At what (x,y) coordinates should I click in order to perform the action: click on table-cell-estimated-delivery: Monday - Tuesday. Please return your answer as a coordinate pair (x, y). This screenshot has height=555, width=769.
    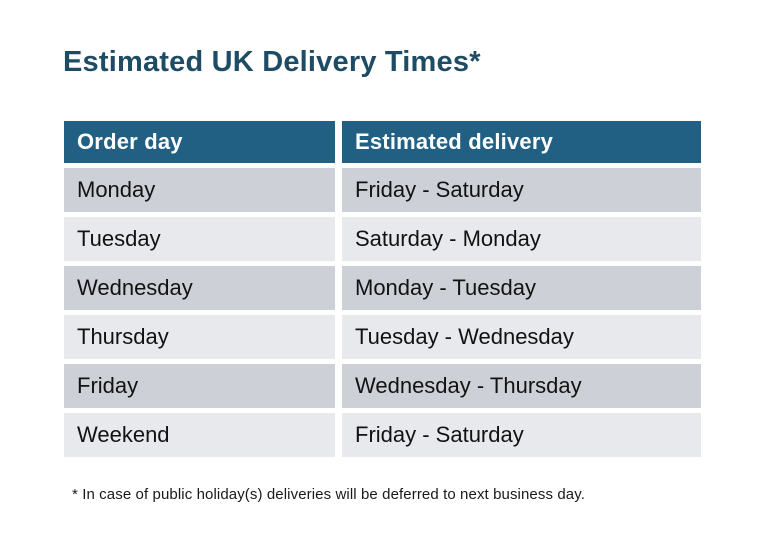
    Looking at the image, I should click on (521, 288).